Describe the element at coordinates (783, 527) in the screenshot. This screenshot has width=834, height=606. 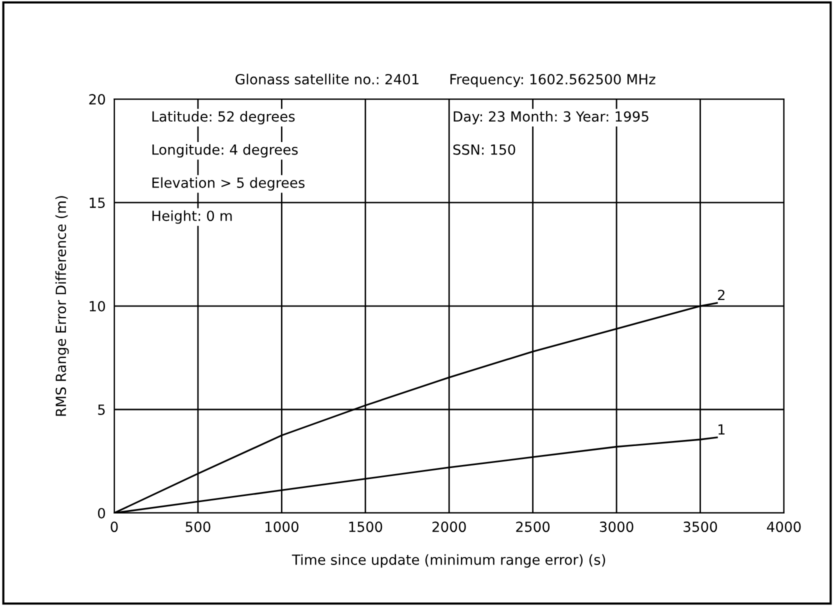
I see `x-tick-label: 4000` at that location.